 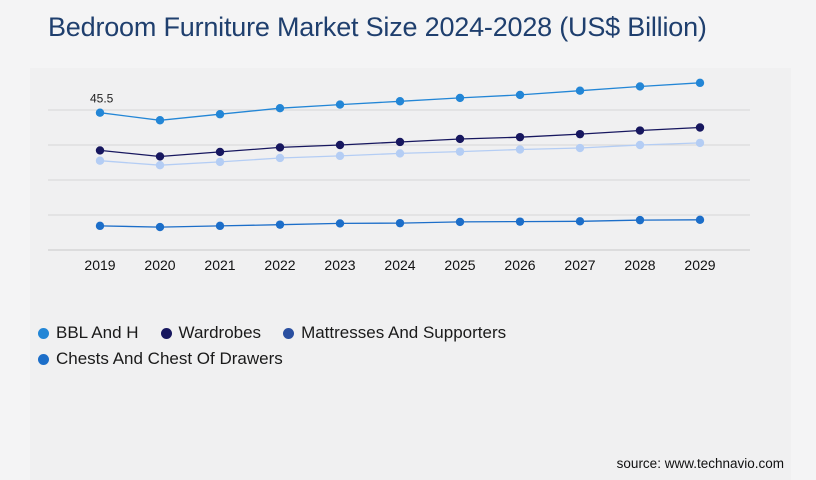 I want to click on legend-label: Mattresses And Supporters, so click(x=404, y=332).